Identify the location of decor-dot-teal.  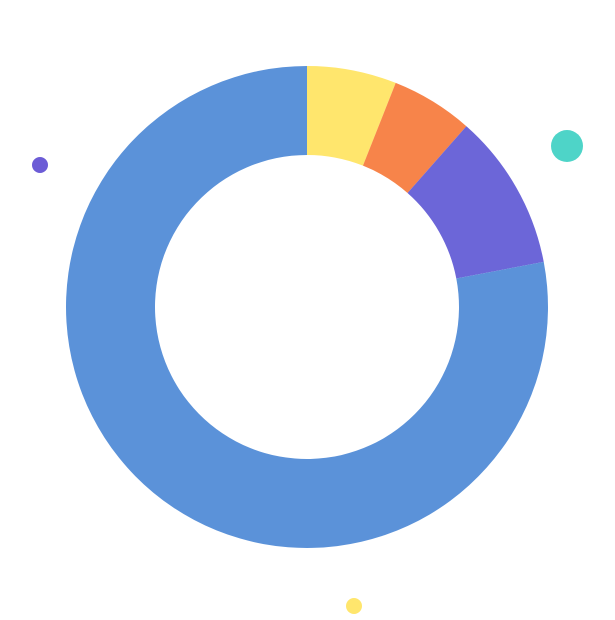
(567, 146).